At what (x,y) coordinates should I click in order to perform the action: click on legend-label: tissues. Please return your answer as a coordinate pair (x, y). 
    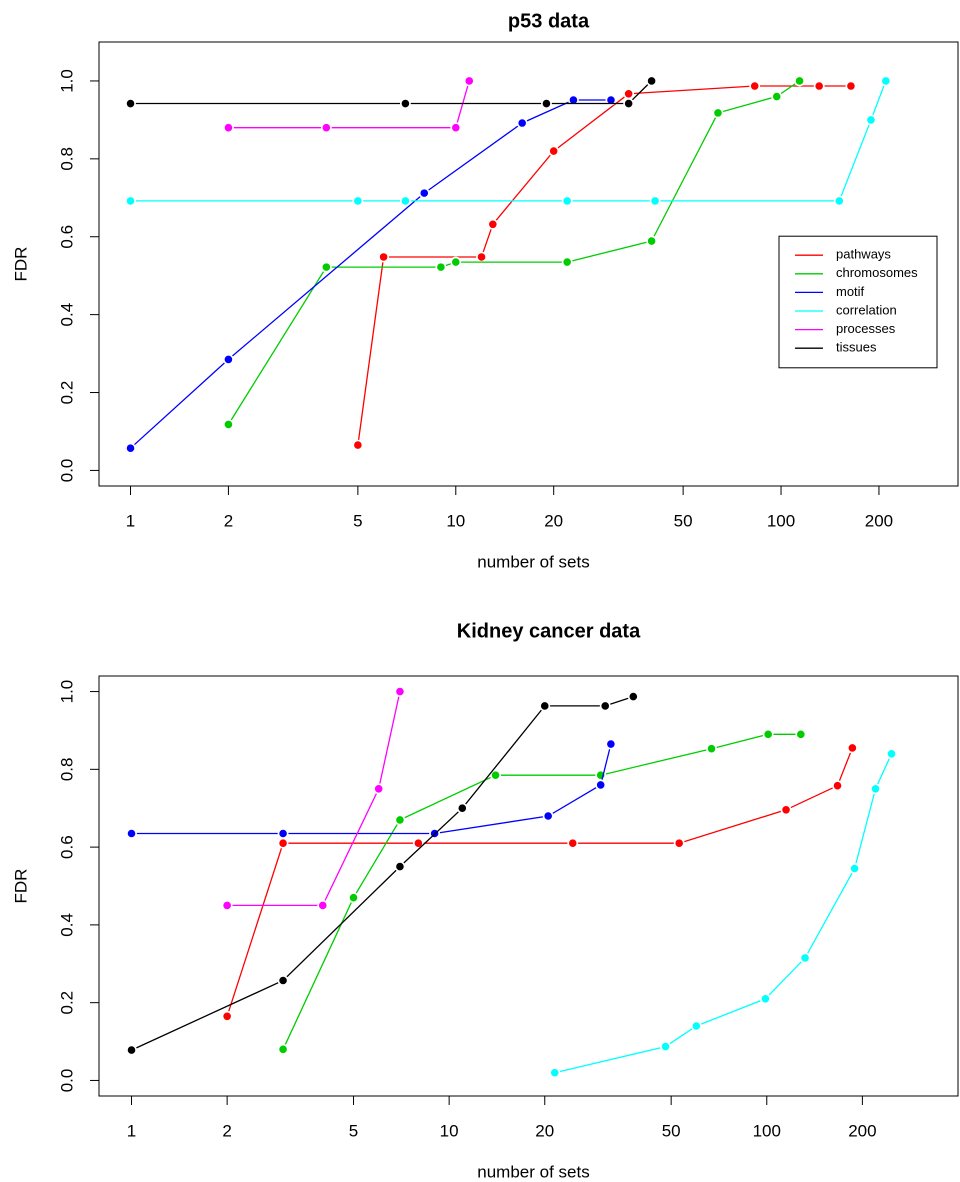
    Looking at the image, I should click on (856, 347).